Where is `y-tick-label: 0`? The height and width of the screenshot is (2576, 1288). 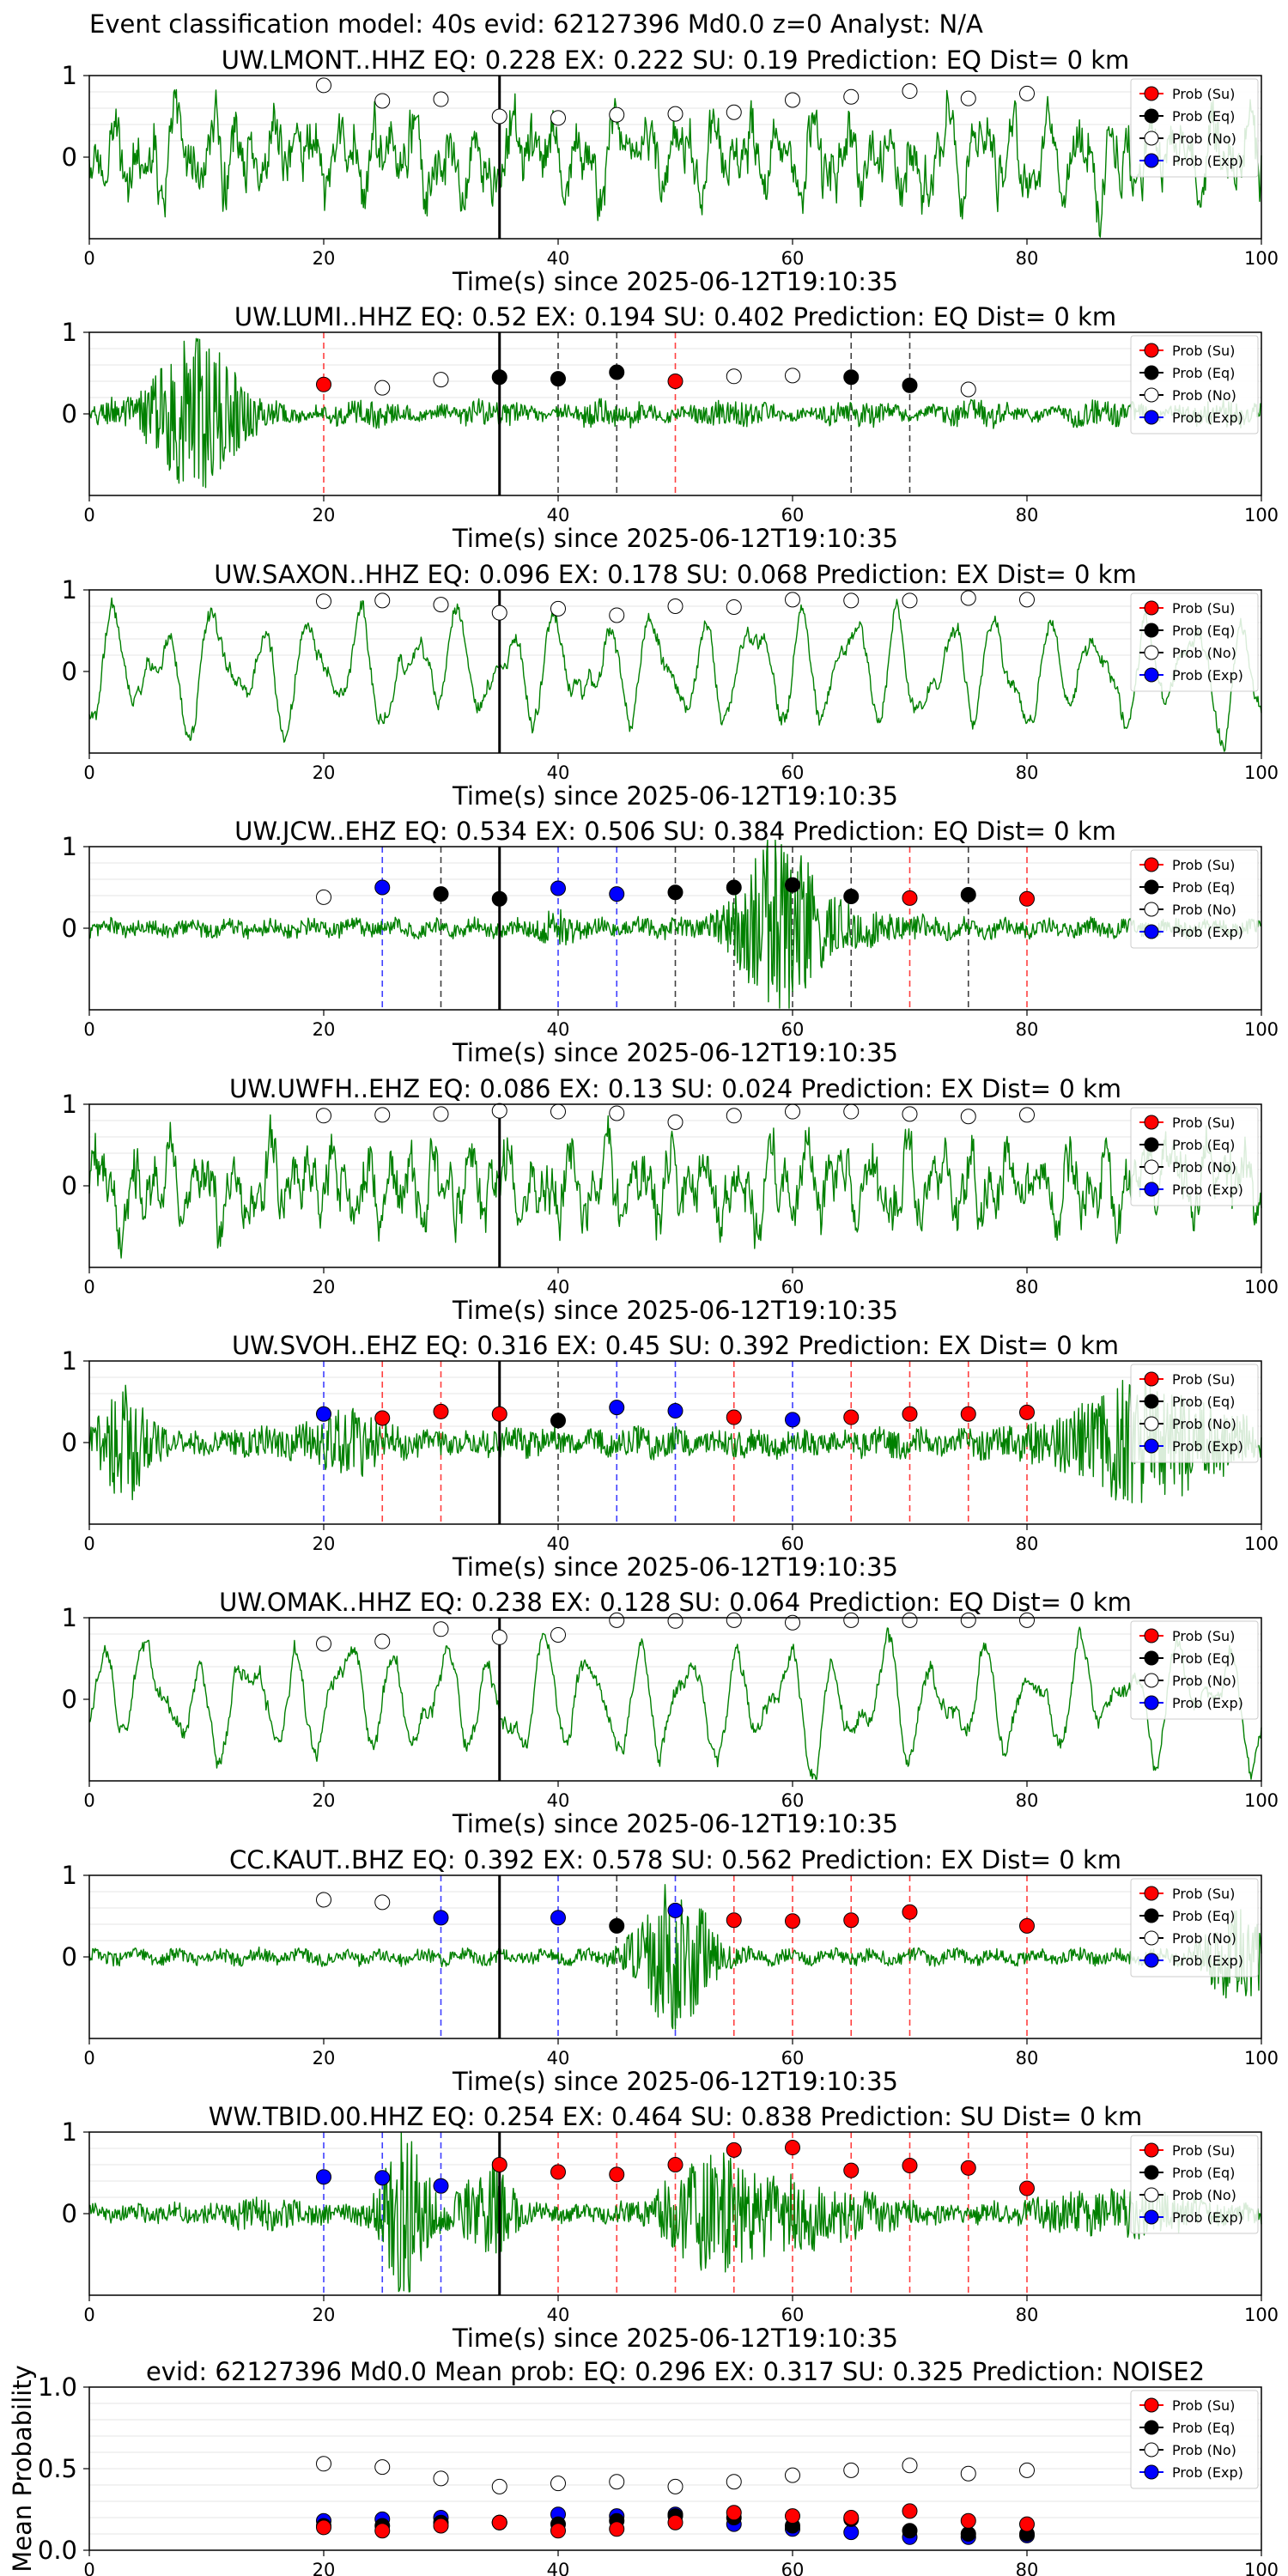
y-tick-label: 0 is located at coordinates (69, 671).